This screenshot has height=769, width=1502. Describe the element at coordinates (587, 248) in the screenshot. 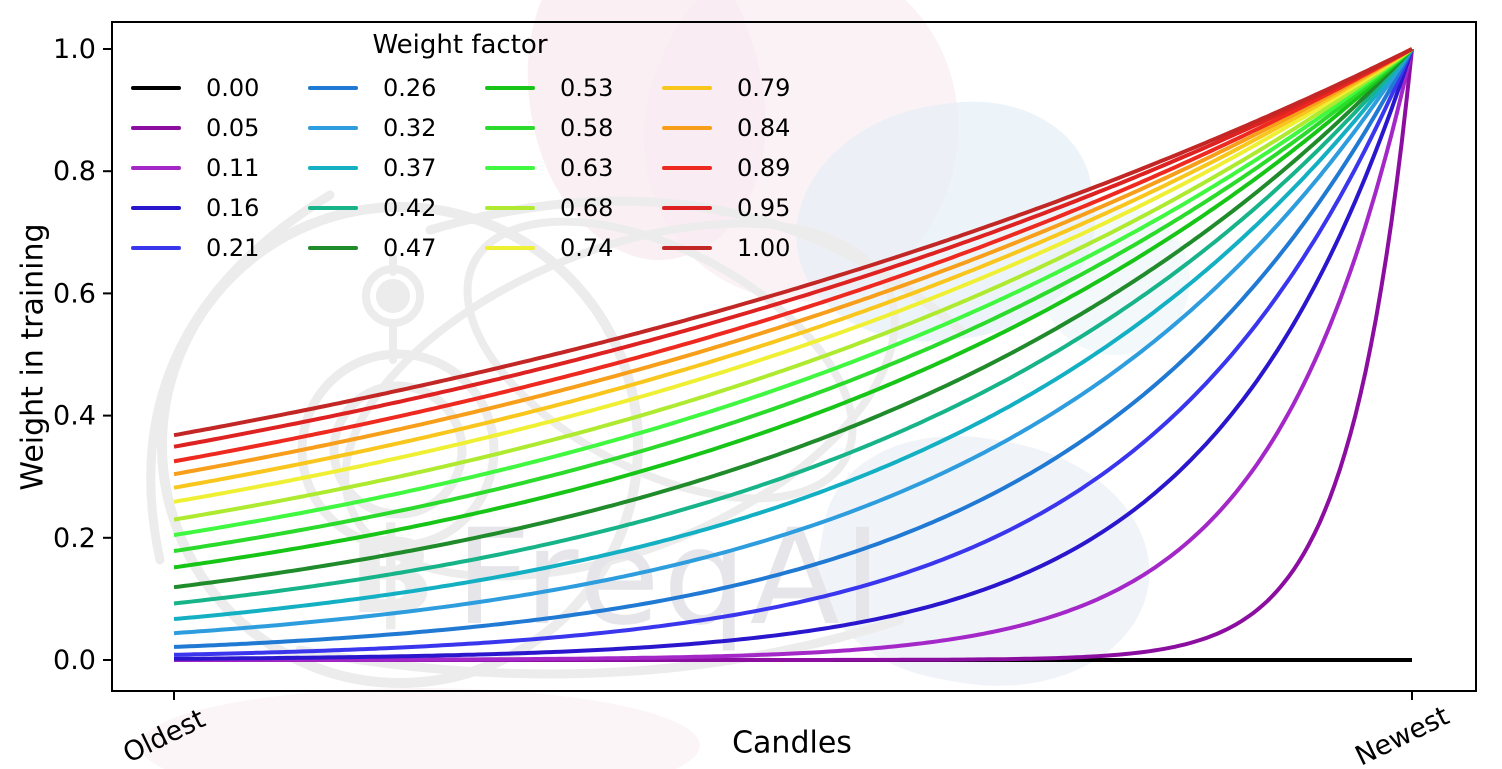

I see `legend-label: 0.74` at that location.